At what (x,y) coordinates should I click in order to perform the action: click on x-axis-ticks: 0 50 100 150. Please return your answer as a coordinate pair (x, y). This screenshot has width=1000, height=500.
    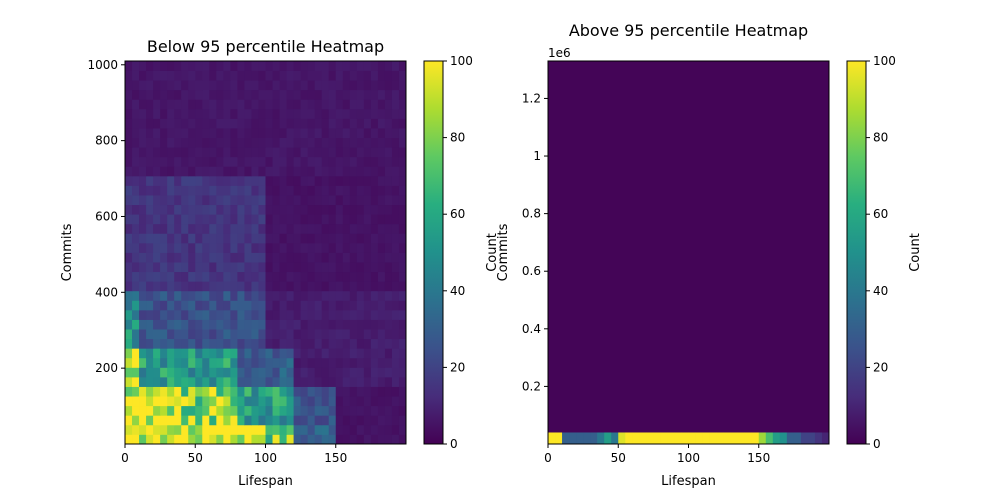
    Looking at the image, I should click on (234, 454).